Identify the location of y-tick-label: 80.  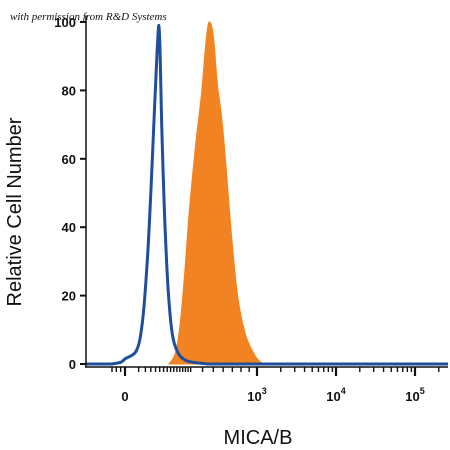
(69, 90).